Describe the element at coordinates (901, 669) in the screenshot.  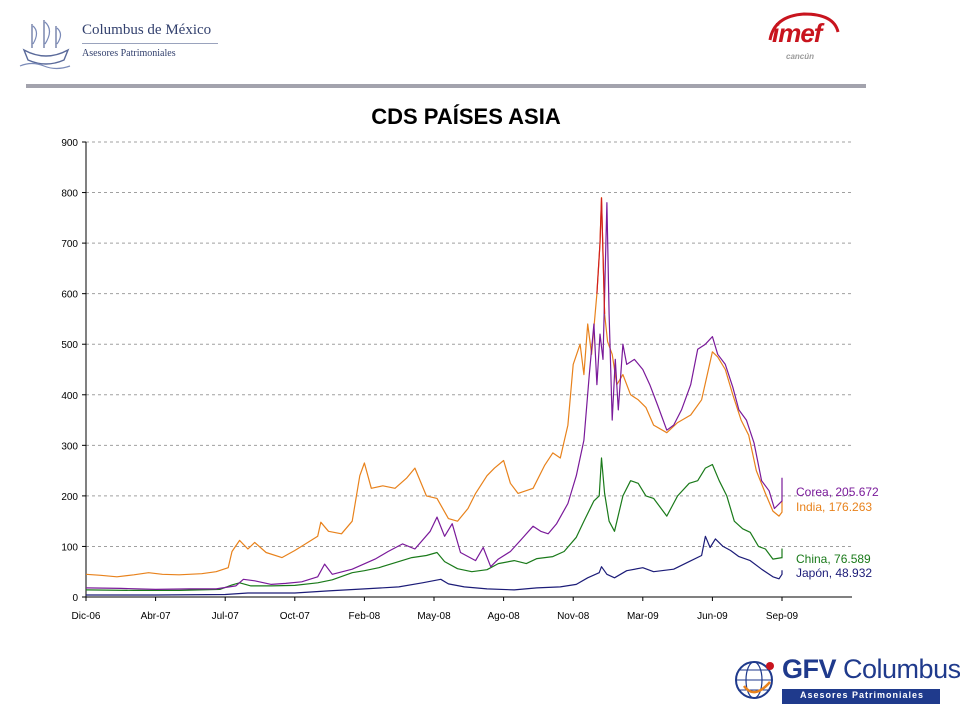
I see `gfv-name-text: Columbus` at that location.